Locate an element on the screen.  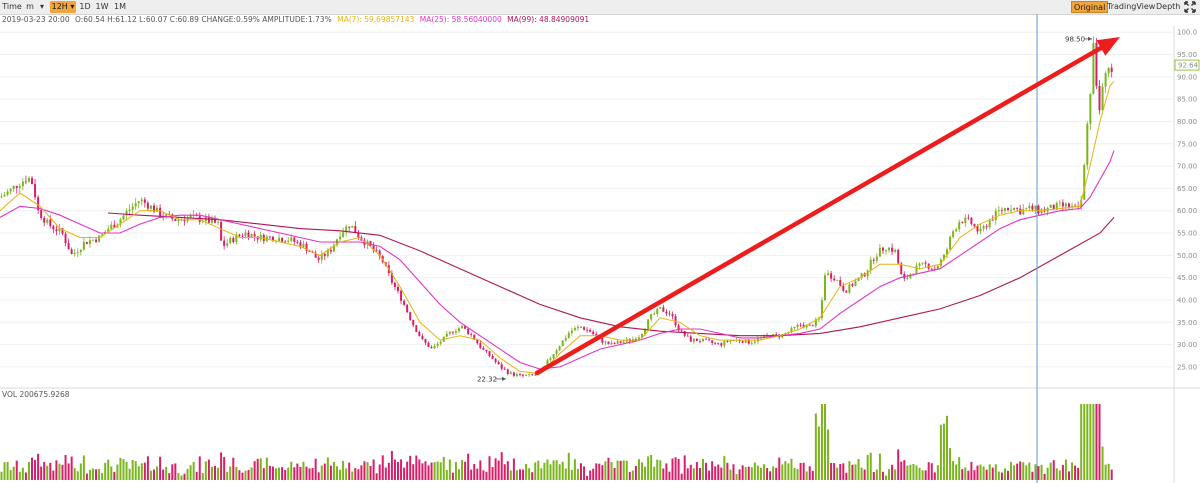
expand-icon is located at coordinates (1190, 7).